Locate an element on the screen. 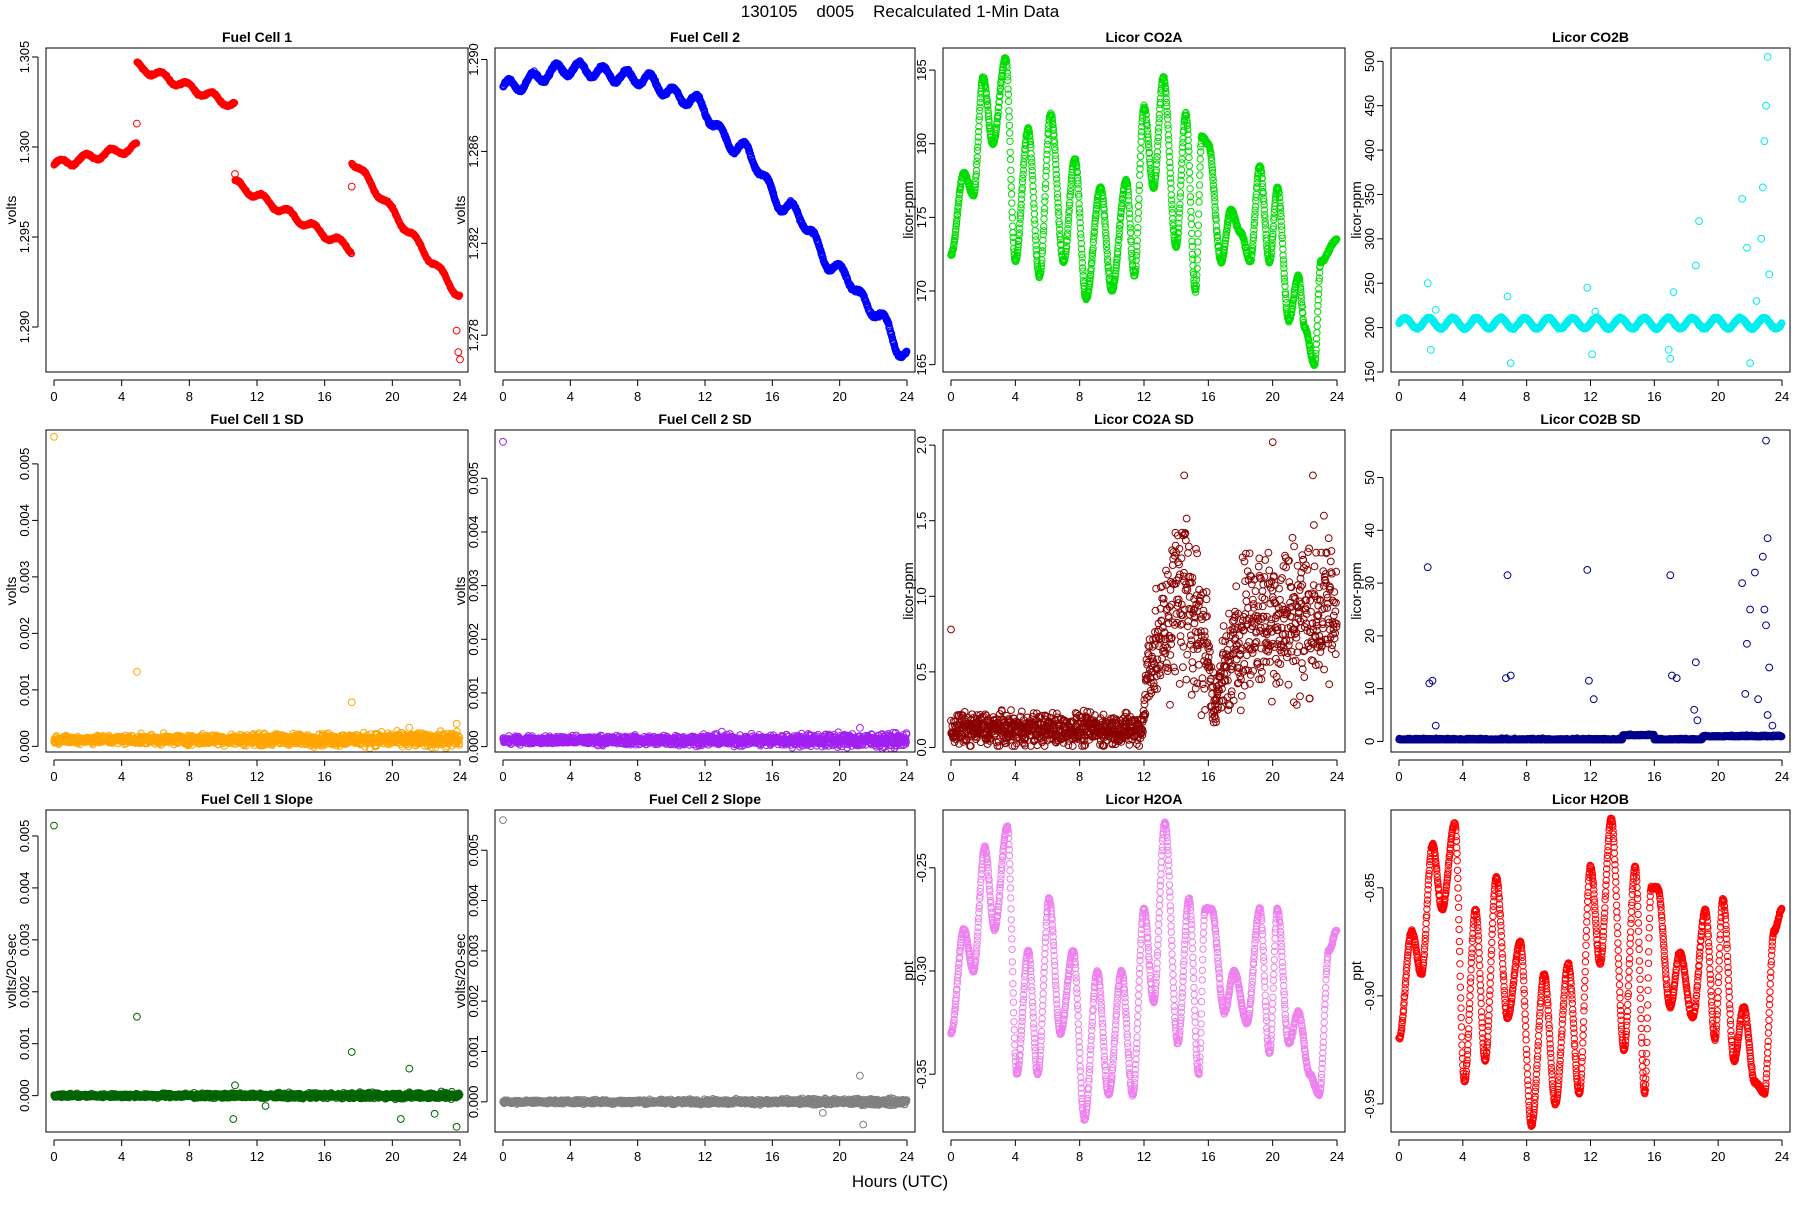  chart-title: Licor CO2B is located at coordinates (1590, 37).